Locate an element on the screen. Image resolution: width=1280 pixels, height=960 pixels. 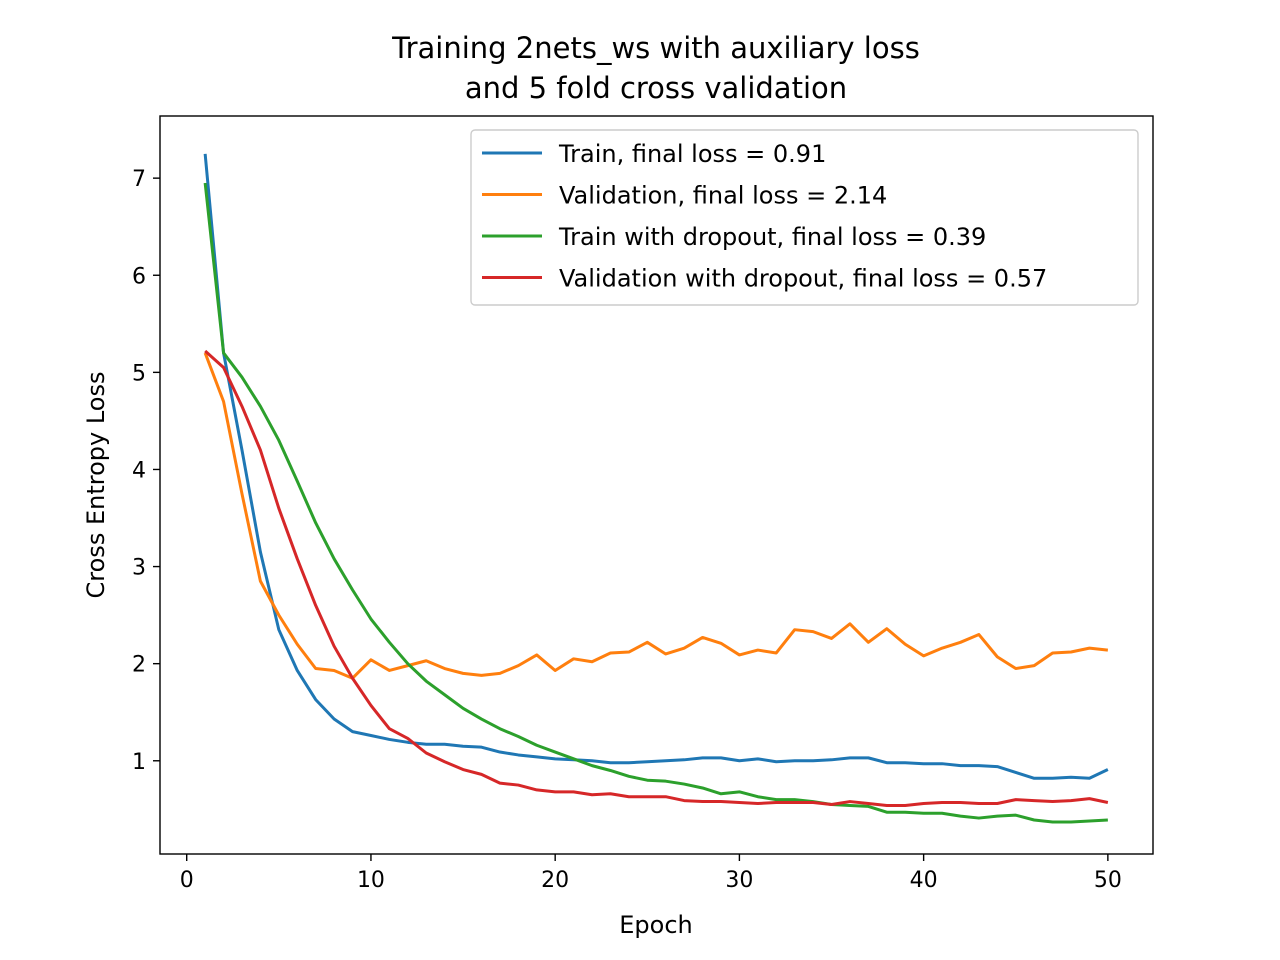
legend-entry-label: Validation, final loss = 2.14 is located at coordinates (723, 196).